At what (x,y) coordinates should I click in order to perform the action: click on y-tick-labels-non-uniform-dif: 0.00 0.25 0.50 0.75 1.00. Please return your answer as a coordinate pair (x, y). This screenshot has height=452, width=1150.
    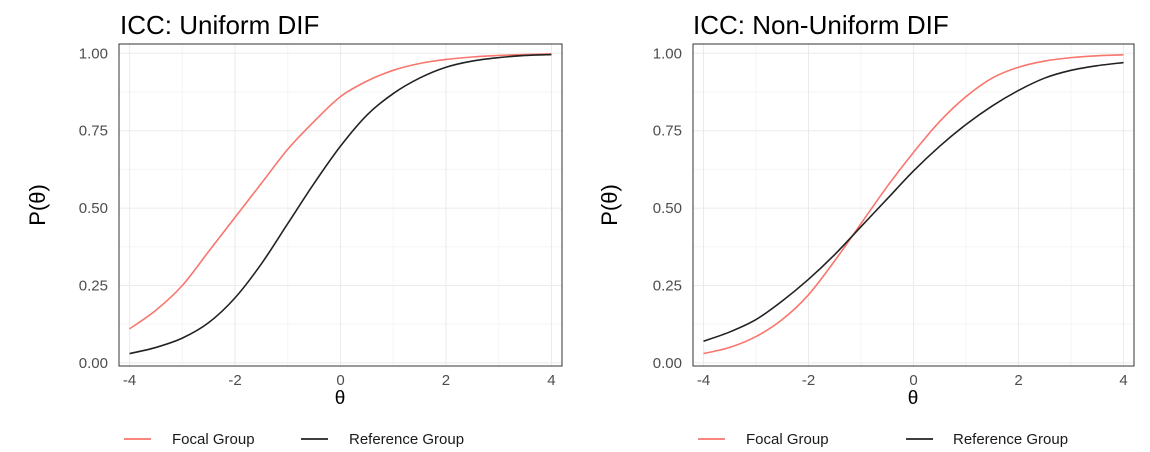
    Looking at the image, I should click on (667, 208).